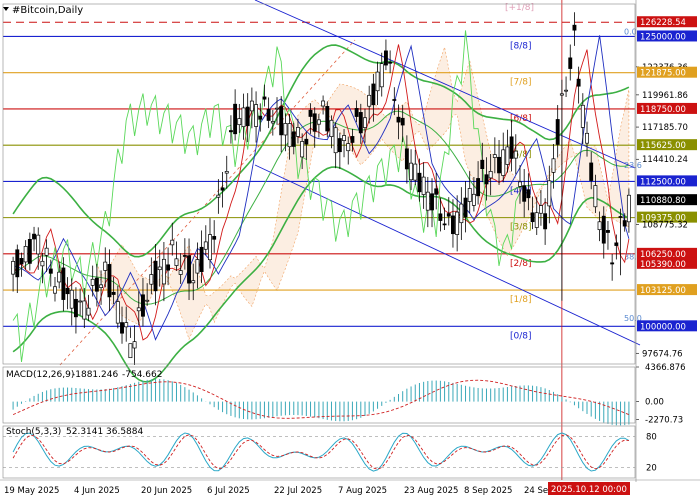 Image resolution: width=700 pixels, height=504 pixels. Describe the element at coordinates (142, 375) in the screenshot. I see `macd-signal-value: -754.662` at that location.